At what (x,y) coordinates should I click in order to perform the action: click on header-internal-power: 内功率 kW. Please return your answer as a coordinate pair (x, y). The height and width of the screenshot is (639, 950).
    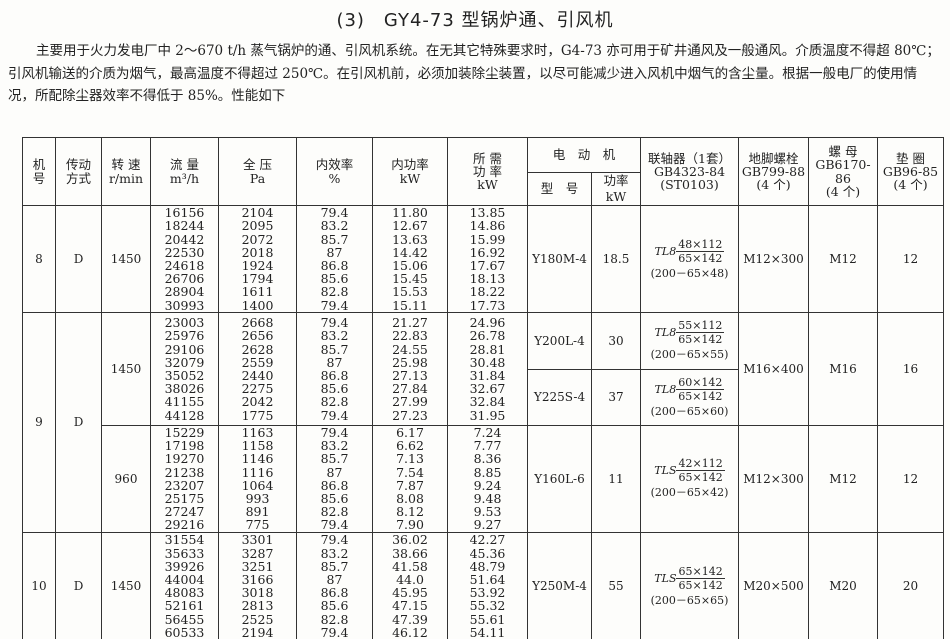
    Looking at the image, I should click on (410, 171).